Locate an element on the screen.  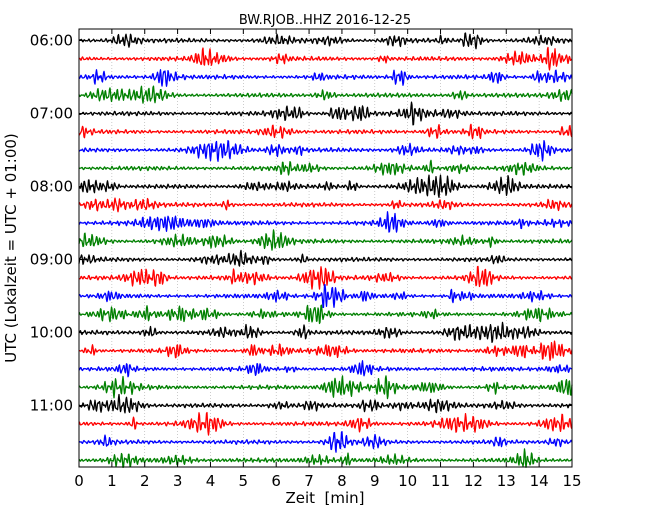
x-tick-label: 1 is located at coordinates (112, 481).